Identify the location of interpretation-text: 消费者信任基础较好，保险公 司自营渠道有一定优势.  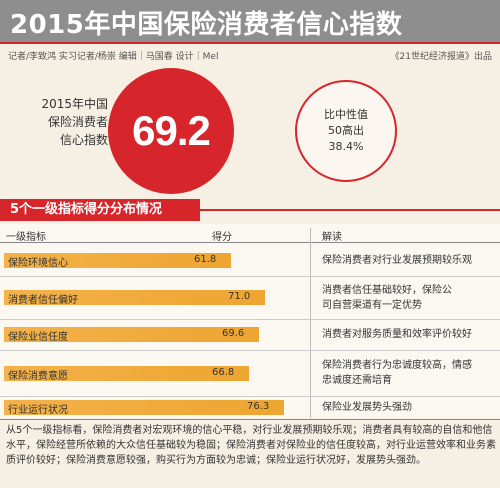
(408, 298).